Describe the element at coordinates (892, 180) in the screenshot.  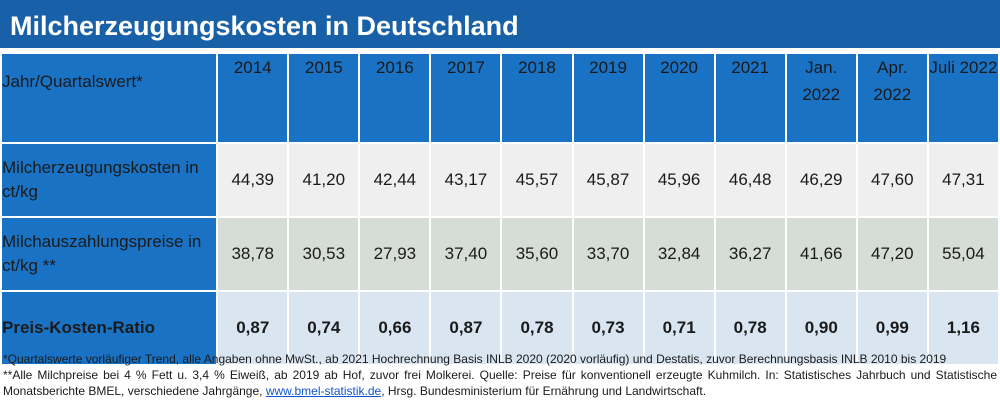
I see `table-cell: 47,60` at that location.